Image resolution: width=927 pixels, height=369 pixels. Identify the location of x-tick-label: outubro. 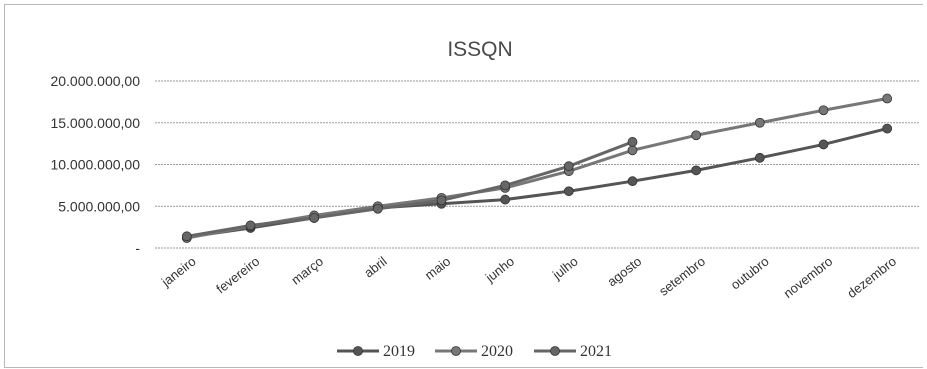
(750, 273).